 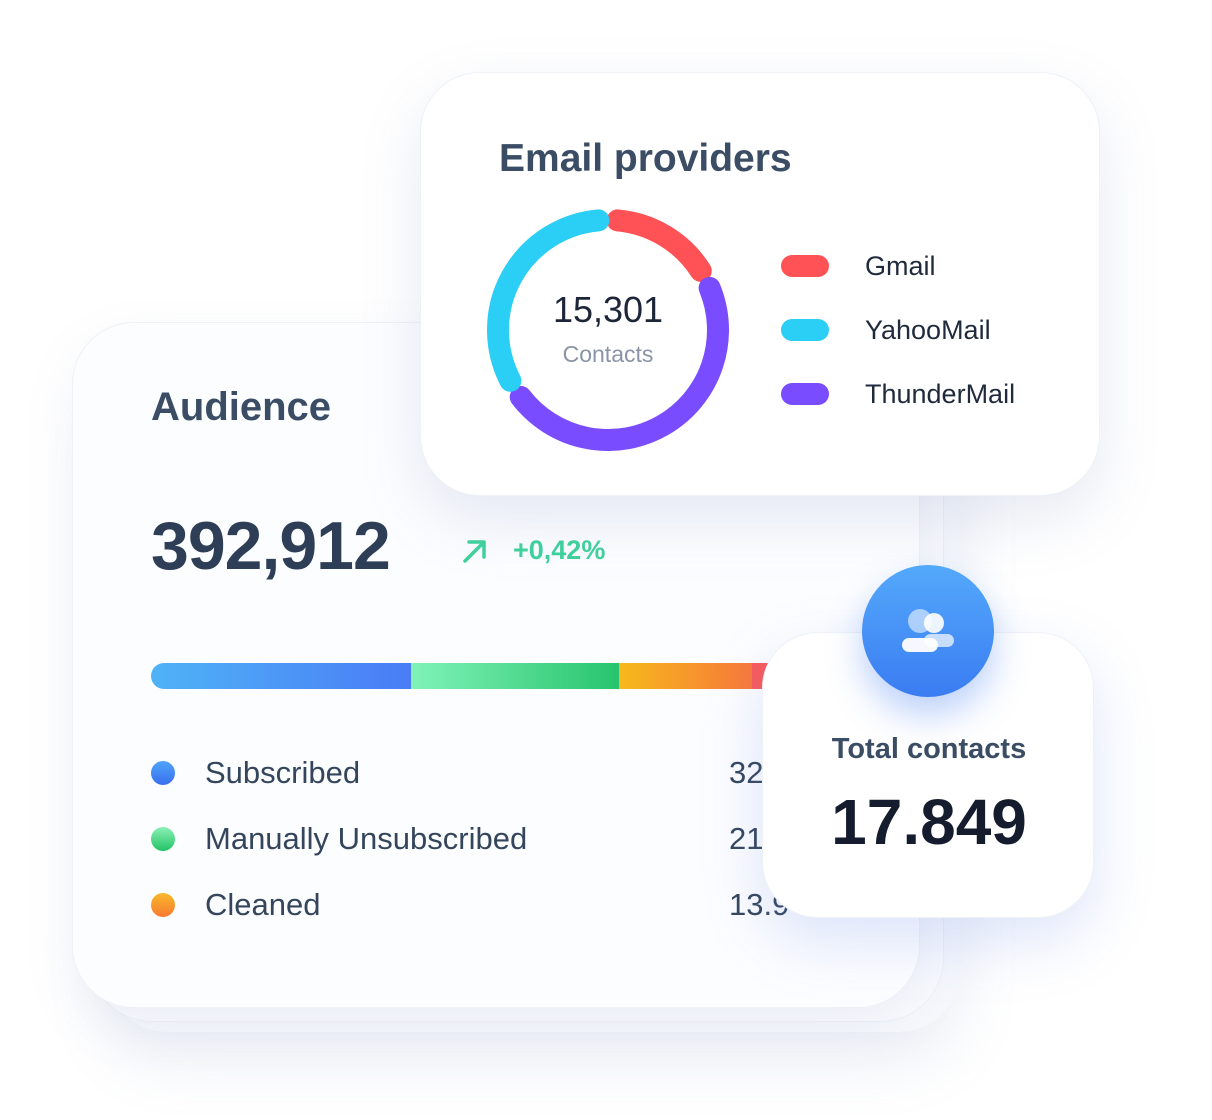 I want to click on provider-legend-yahoomail: YahooMail, so click(x=886, y=330).